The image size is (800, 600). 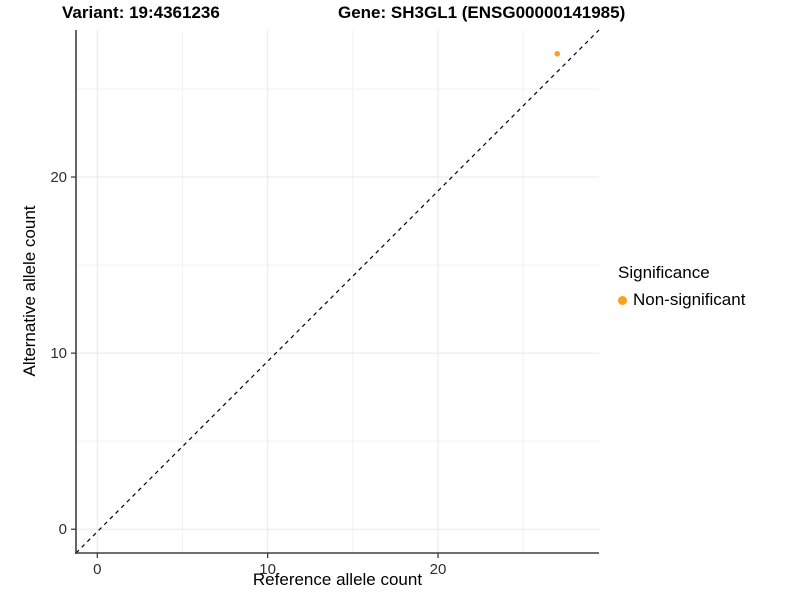 I want to click on variant-title: Variant: 19:4361236, so click(x=141, y=12).